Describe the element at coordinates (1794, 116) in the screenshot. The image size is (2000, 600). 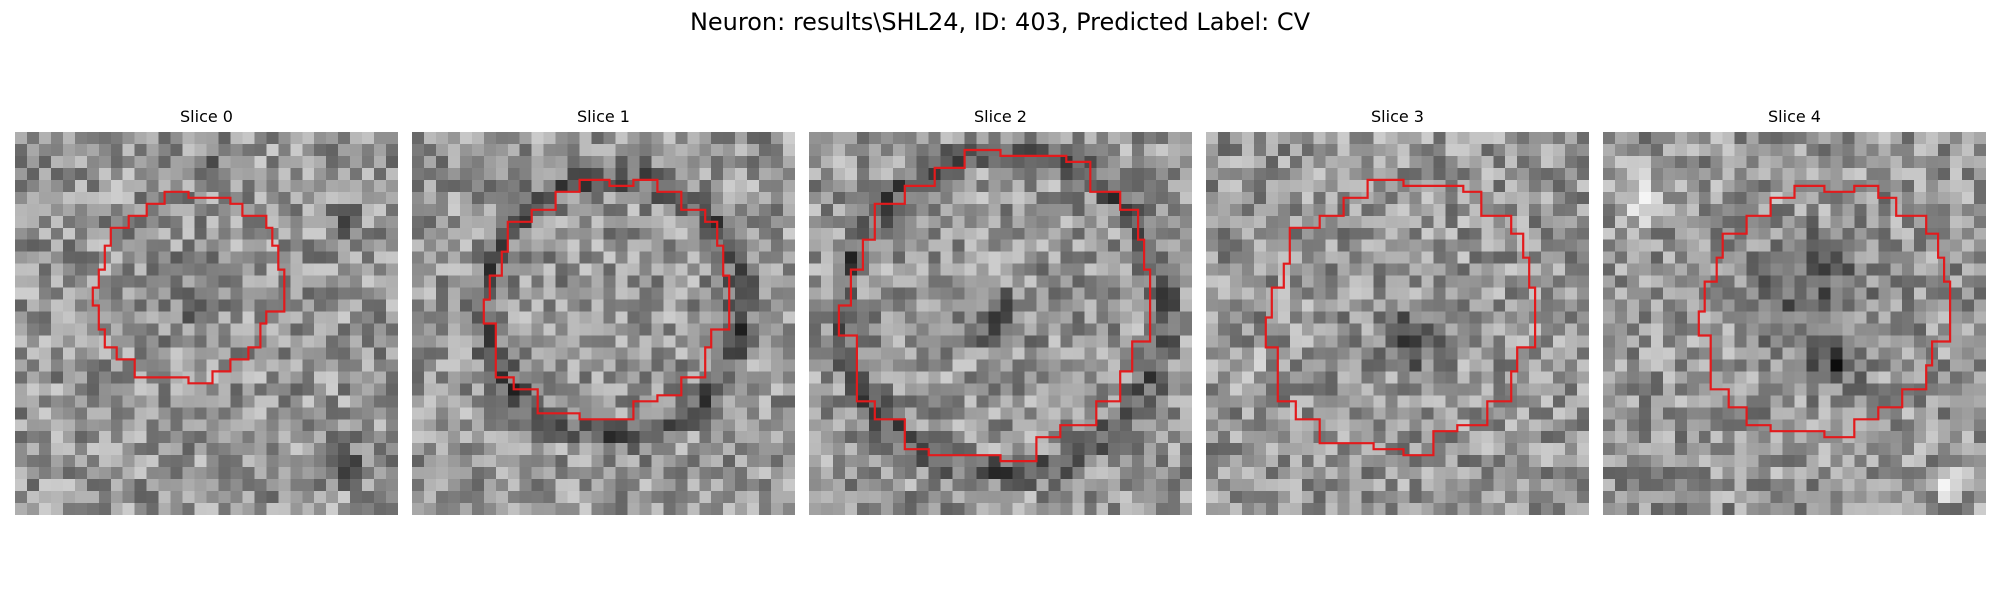
I see `slice-title-4: Slice 4` at that location.